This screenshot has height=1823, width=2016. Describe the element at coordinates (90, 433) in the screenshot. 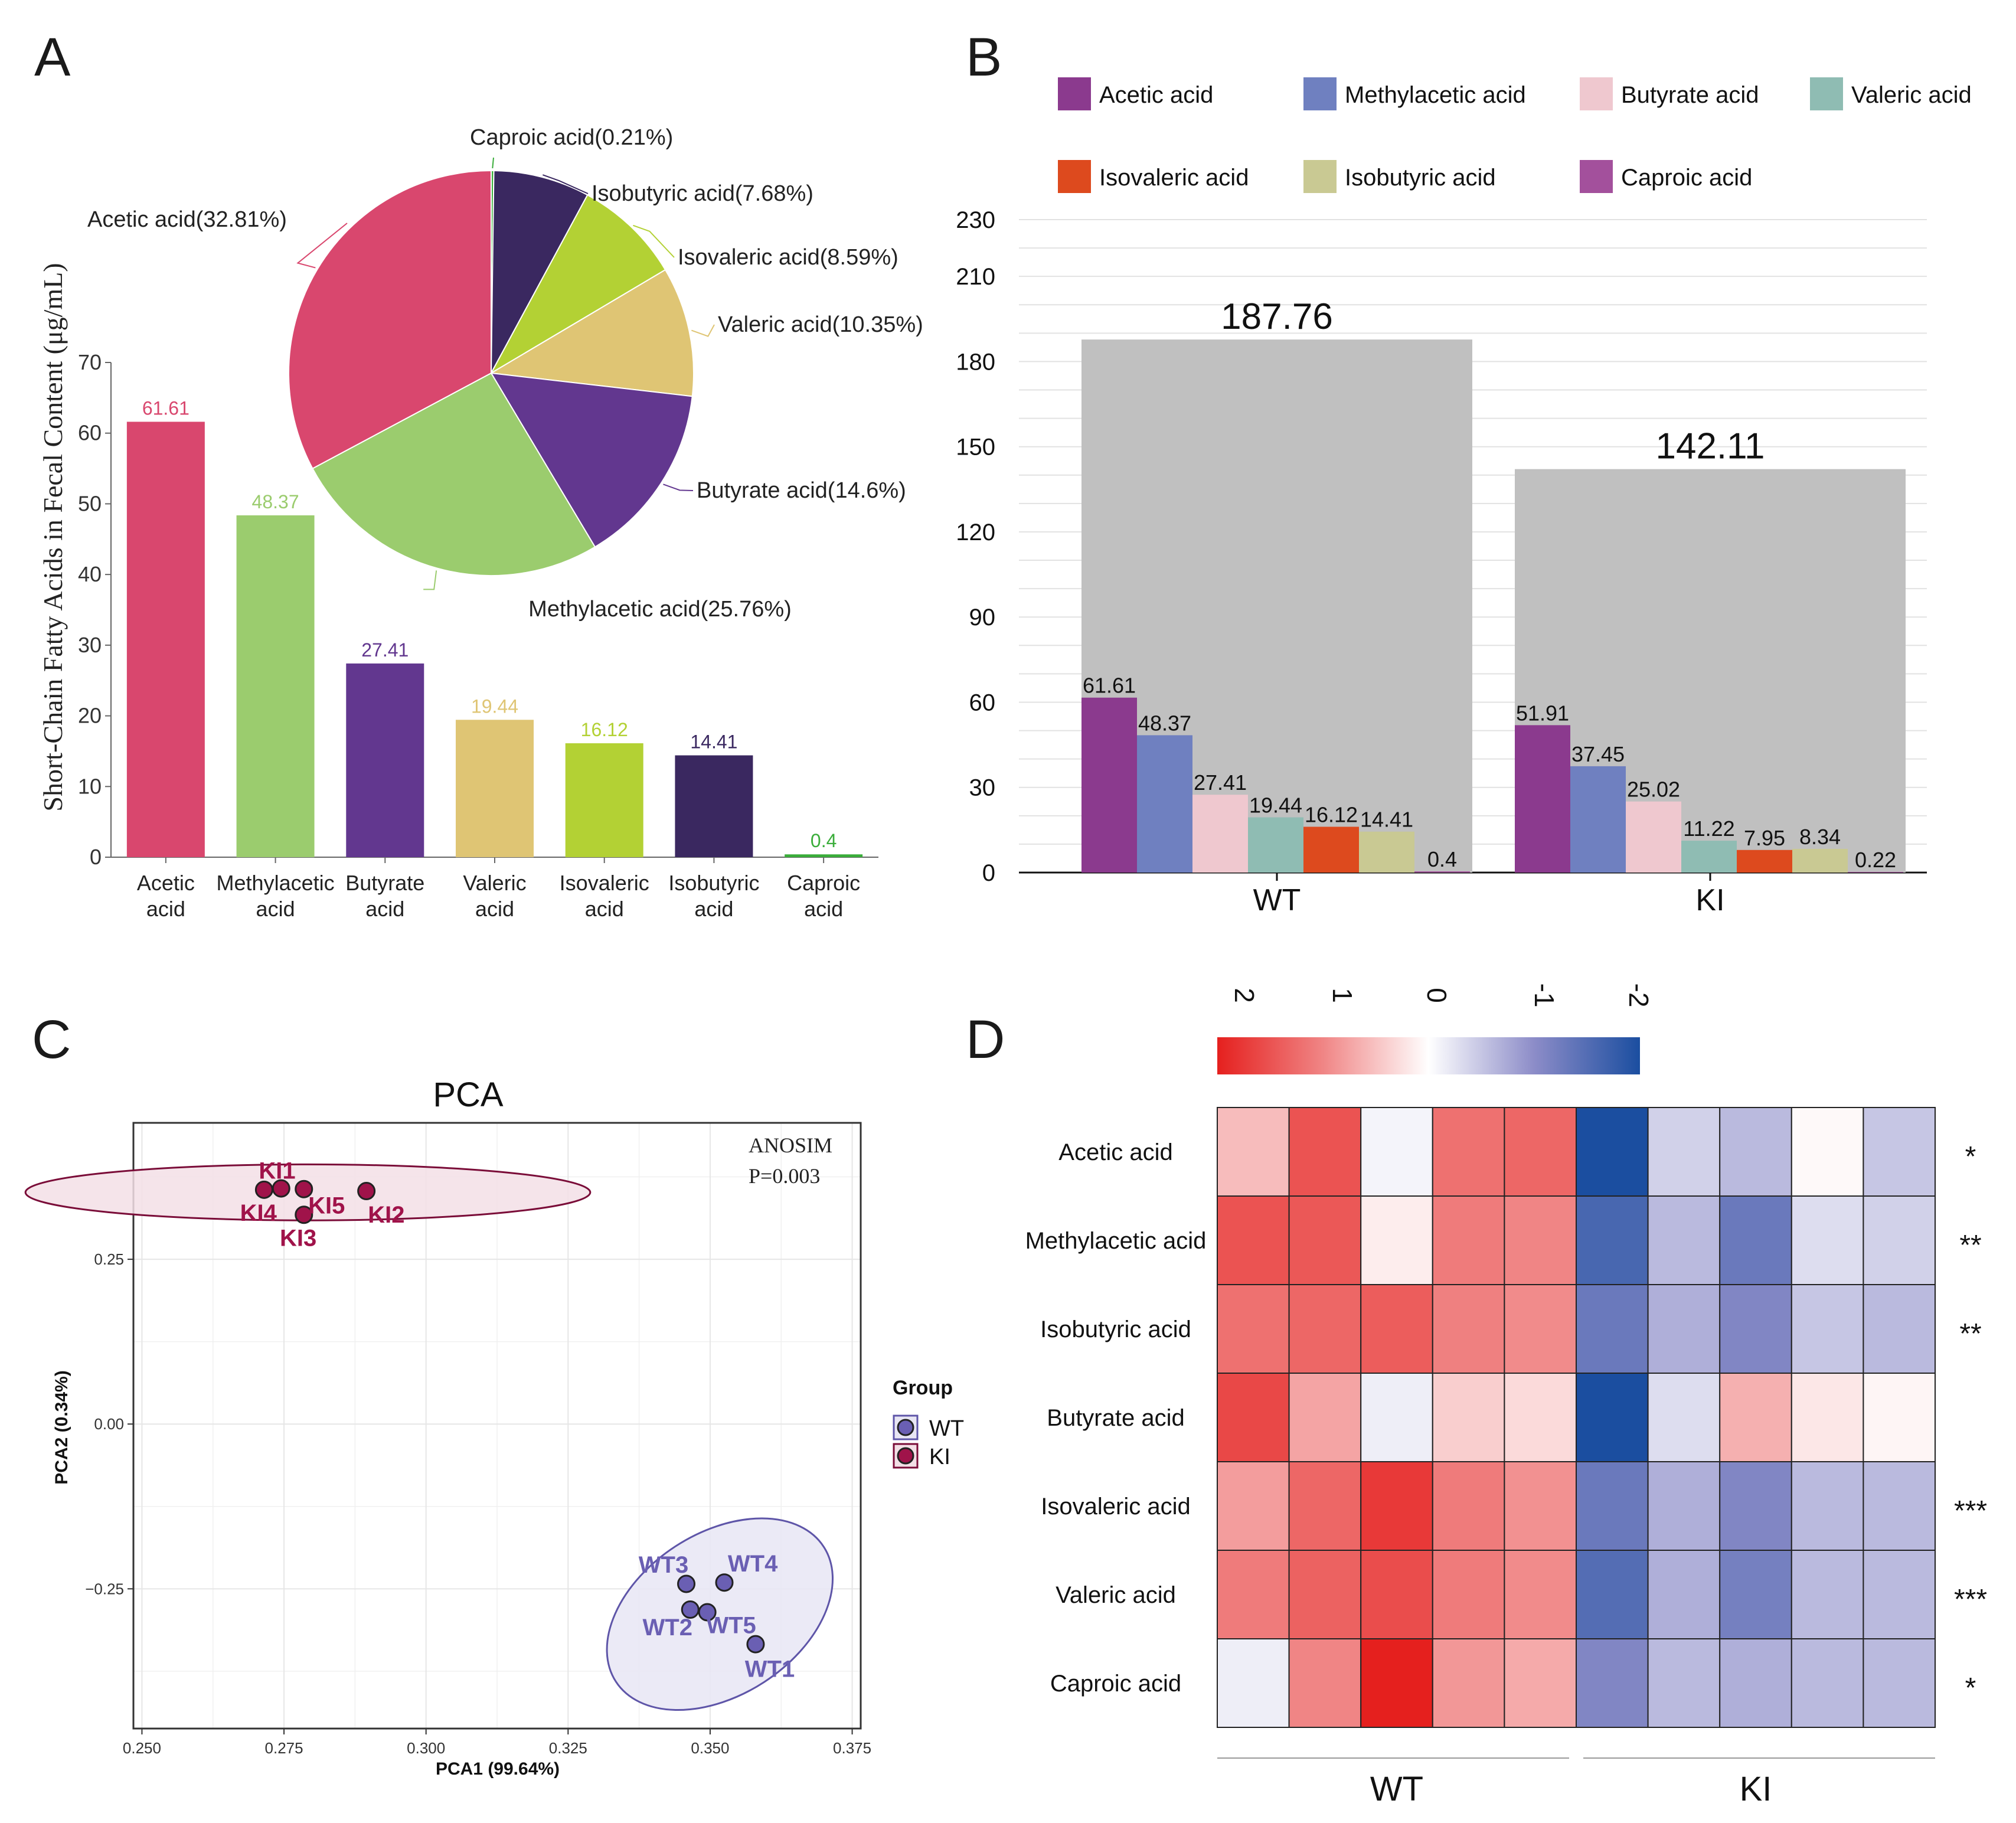

I see `a-y-tick-label: 60` at that location.